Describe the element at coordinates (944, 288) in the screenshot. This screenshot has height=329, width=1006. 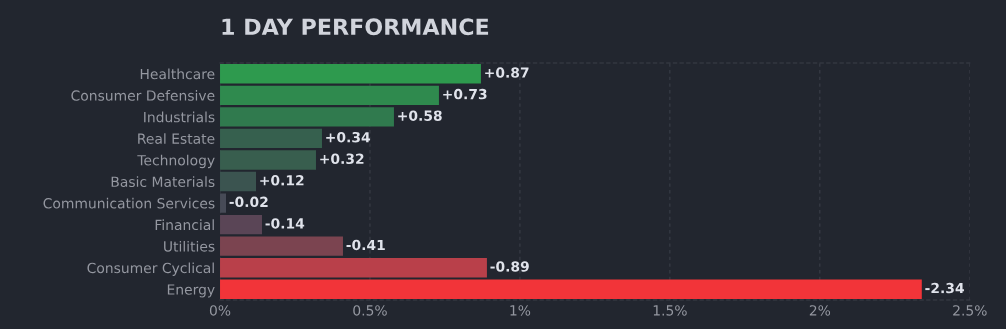
I see `data-label: -2.34` at that location.